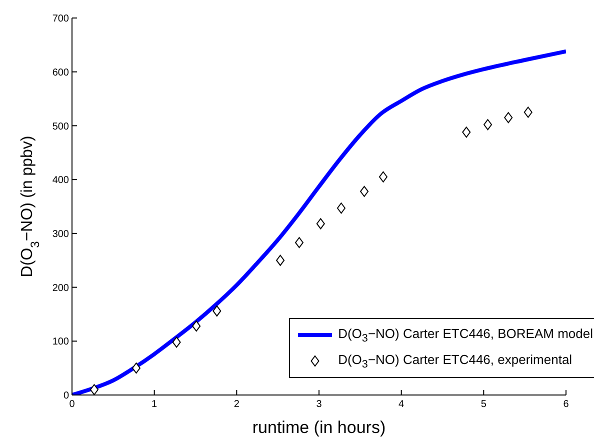 This screenshot has width=594, height=443. I want to click on y-tick-label: 700, so click(61, 19).